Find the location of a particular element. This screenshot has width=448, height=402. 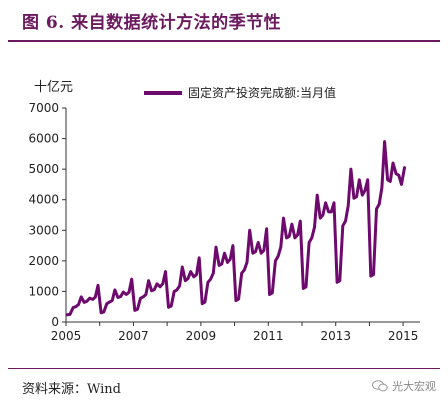

y-ticks: 0 1000 2000 3000 4000 5000 6000 7000 is located at coordinates (47, 215).